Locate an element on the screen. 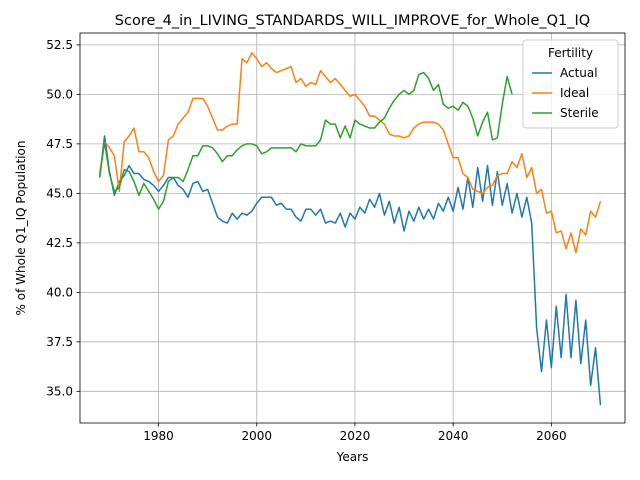 This screenshot has height=480, width=640. legend: Fertility Actual Ideal Sterile is located at coordinates (570, 84).